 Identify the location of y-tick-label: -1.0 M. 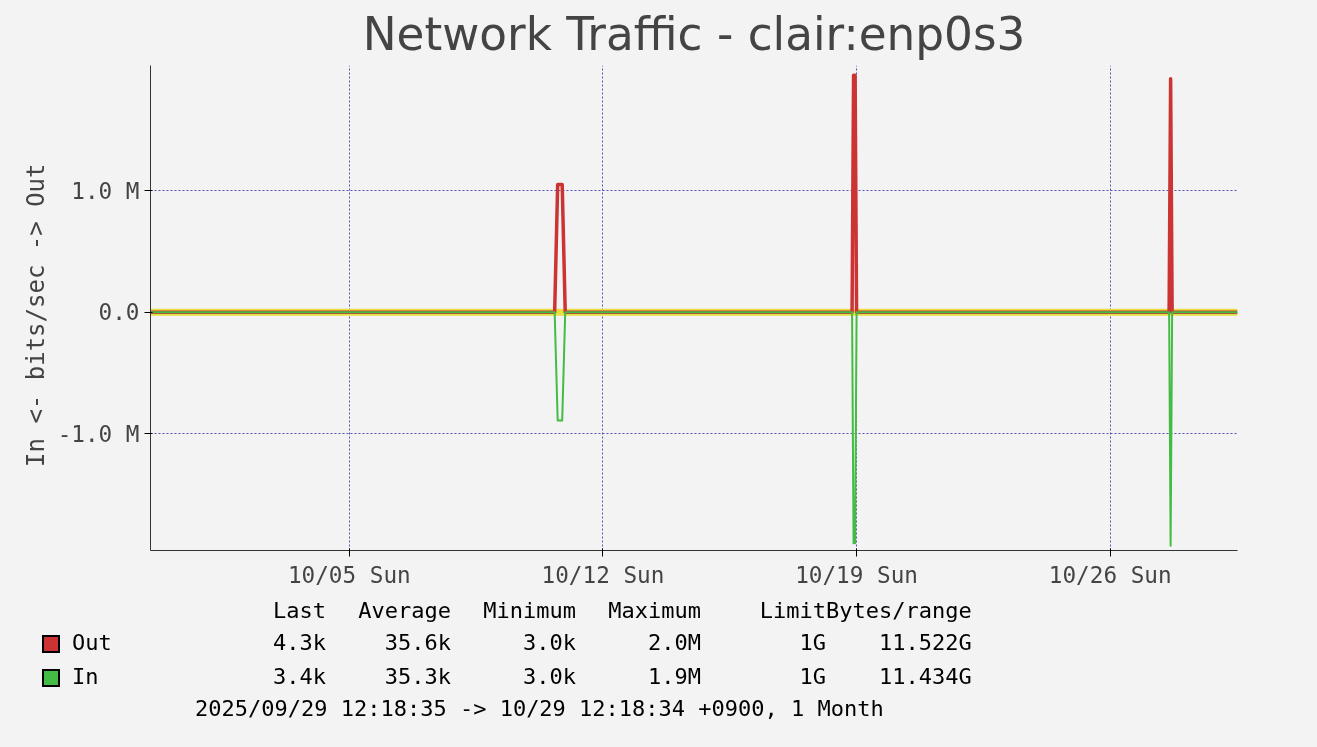
(98, 433).